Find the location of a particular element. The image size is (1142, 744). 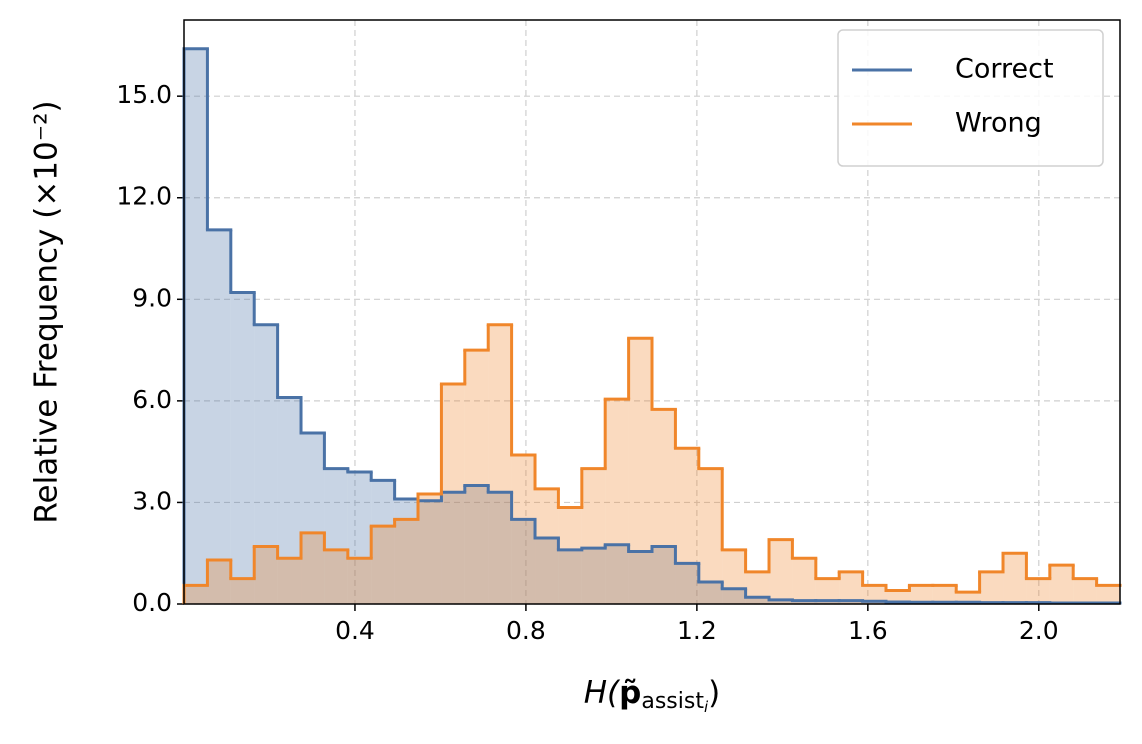

legend-box is located at coordinates (970, 98).